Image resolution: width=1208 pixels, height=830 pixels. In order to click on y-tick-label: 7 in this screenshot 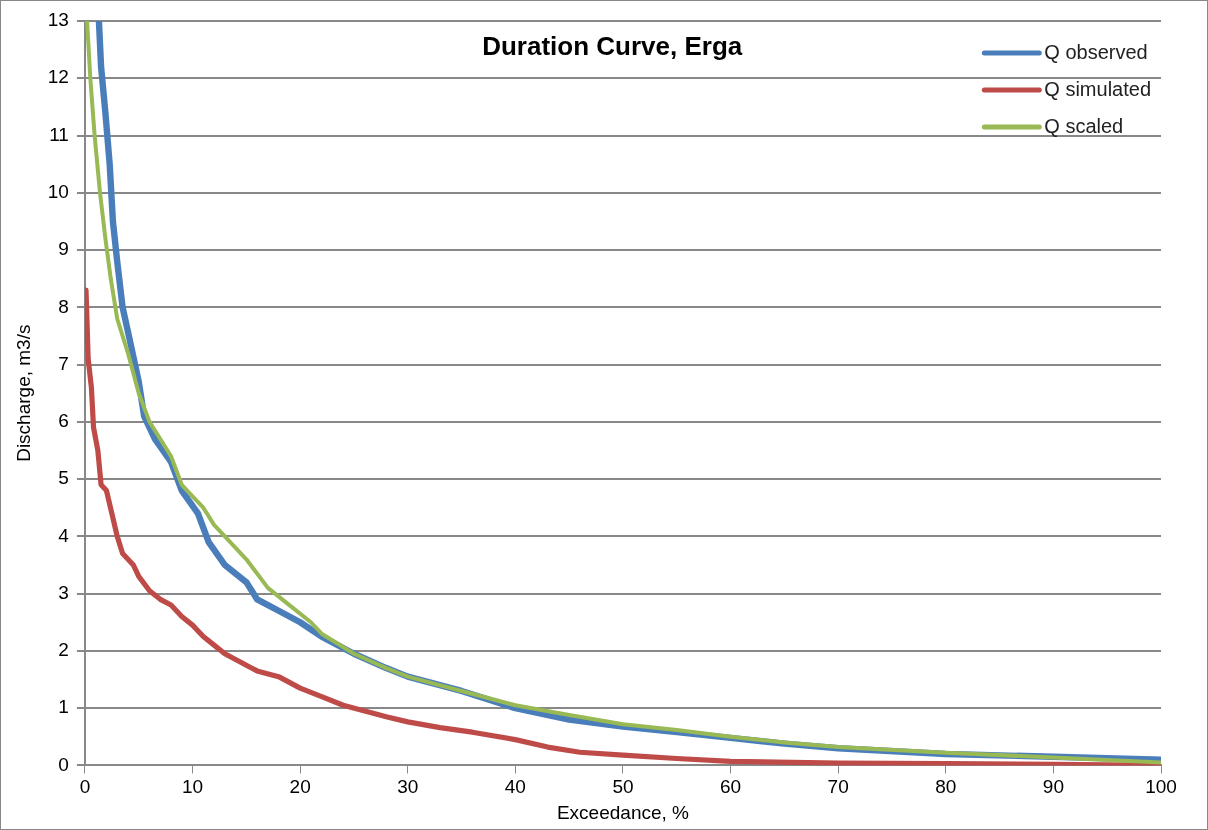, I will do `click(63, 363)`.